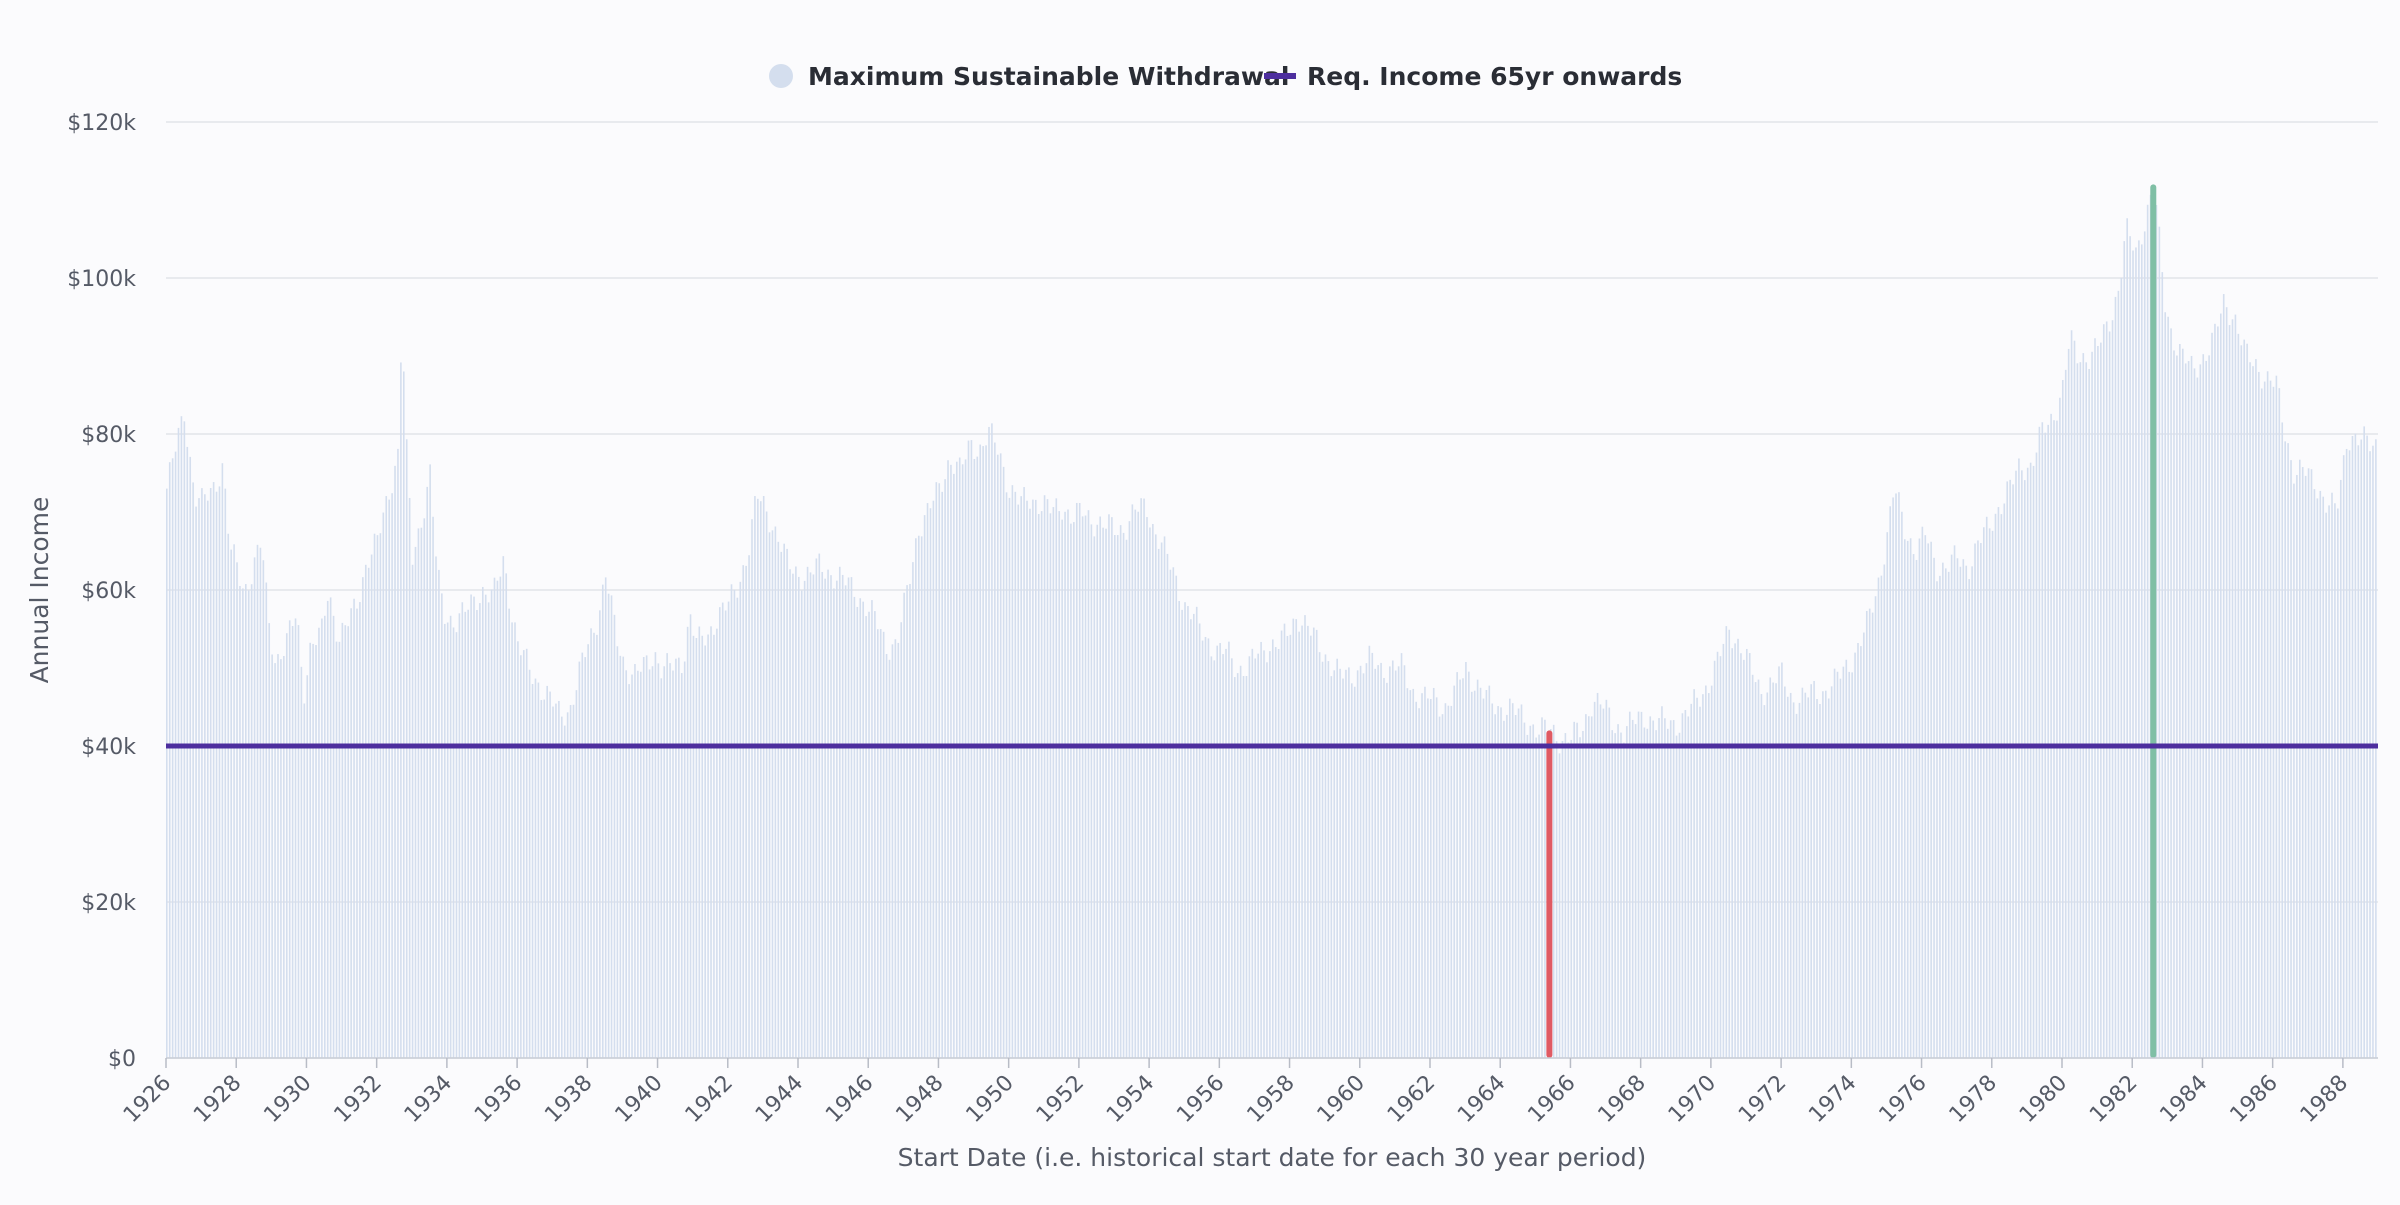  I want to click on x-tick-label: 1986, so click(2254, 1099).